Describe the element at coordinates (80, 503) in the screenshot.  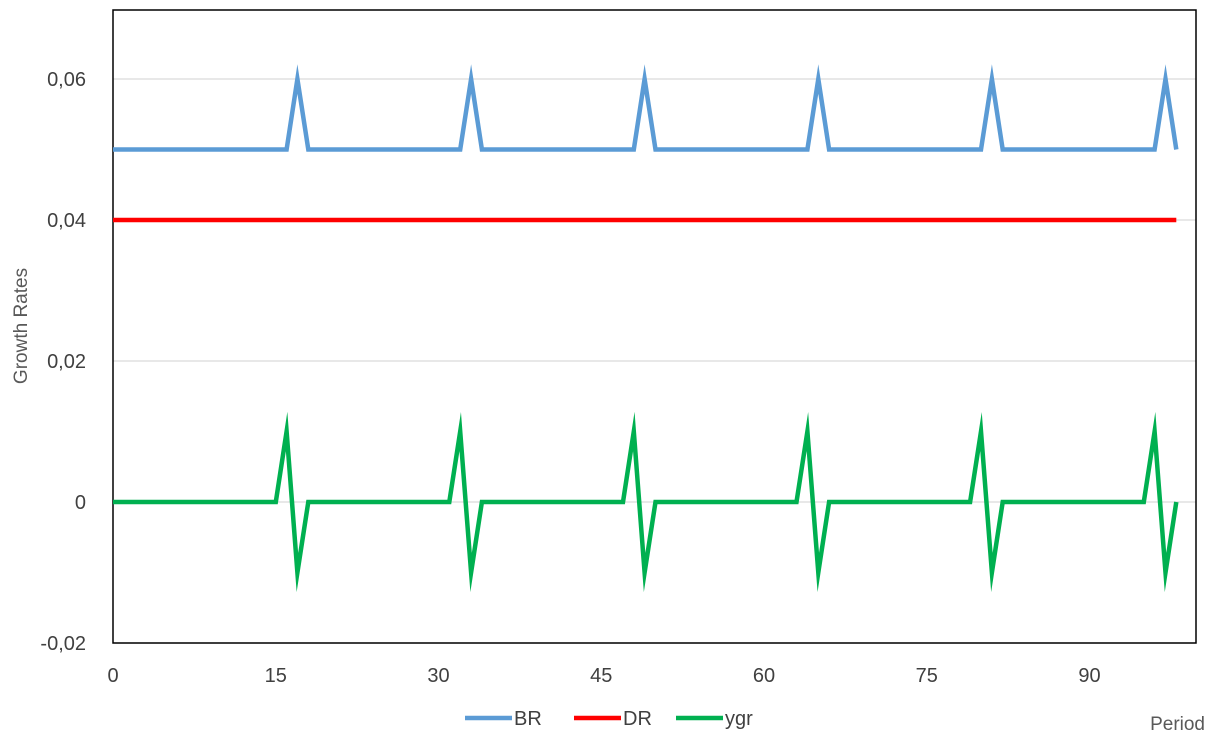
I see `y-tick-label: 0` at that location.